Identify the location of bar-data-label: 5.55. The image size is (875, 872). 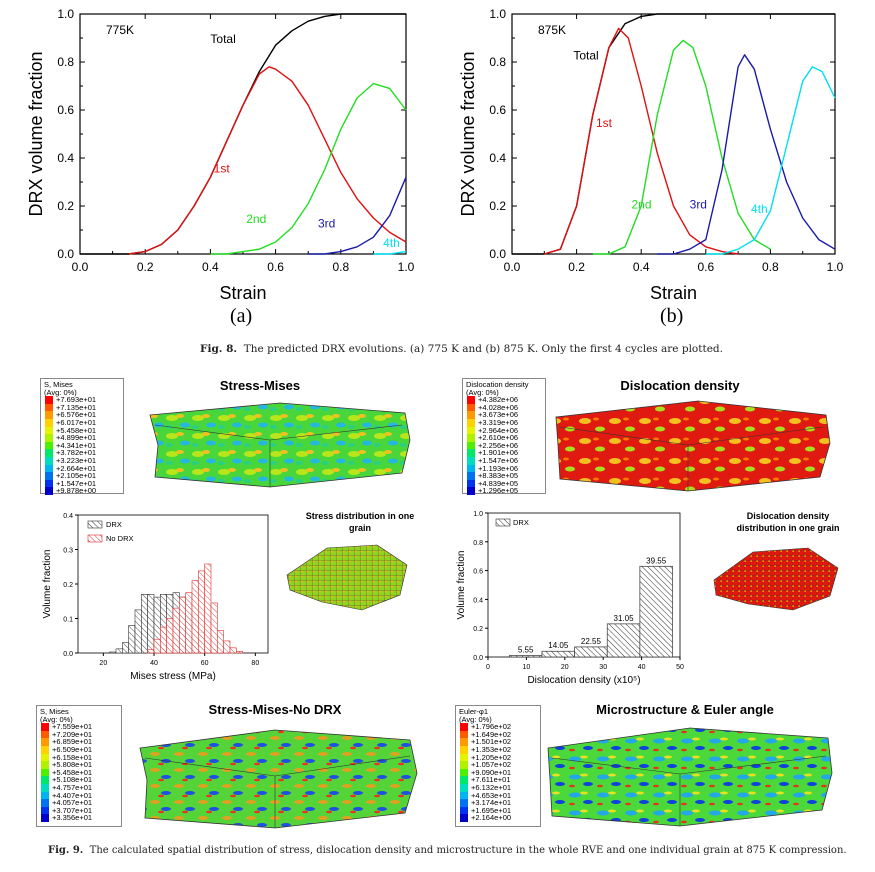
(526, 650).